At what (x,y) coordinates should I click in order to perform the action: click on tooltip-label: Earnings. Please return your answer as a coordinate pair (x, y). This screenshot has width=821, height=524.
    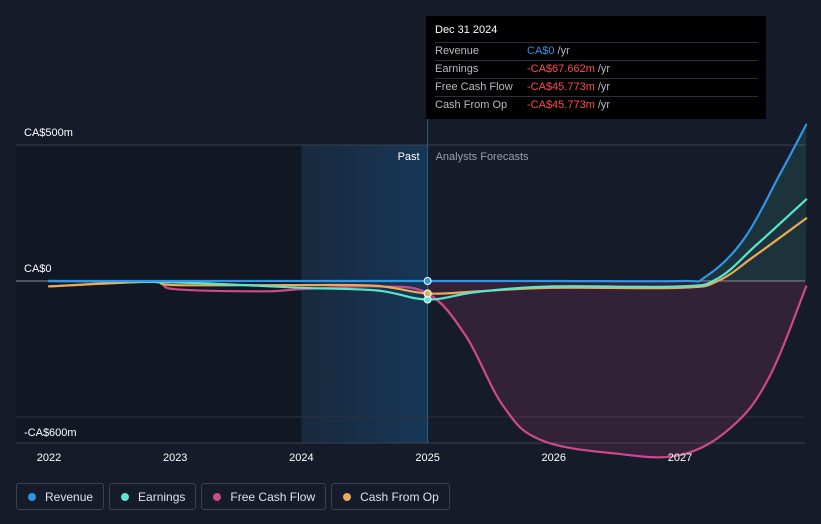
    Looking at the image, I should click on (457, 69).